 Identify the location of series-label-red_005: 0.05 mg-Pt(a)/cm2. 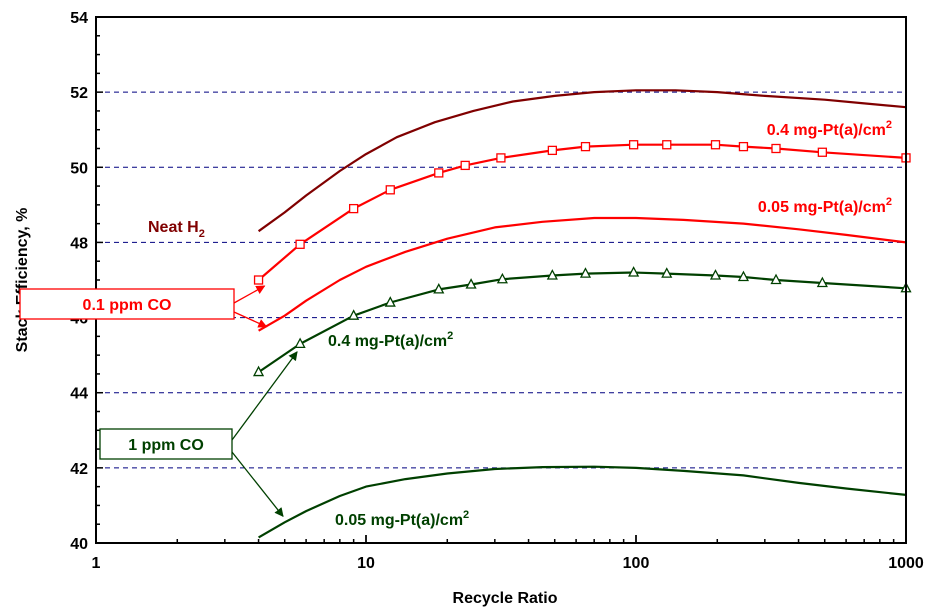
(825, 206).